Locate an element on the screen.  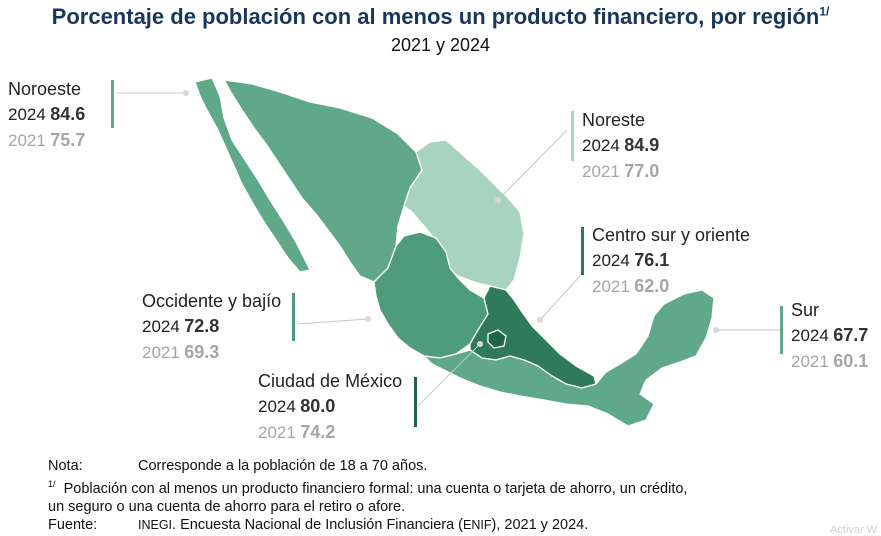
value-2021: 2021 77.0 is located at coordinates (620, 172).